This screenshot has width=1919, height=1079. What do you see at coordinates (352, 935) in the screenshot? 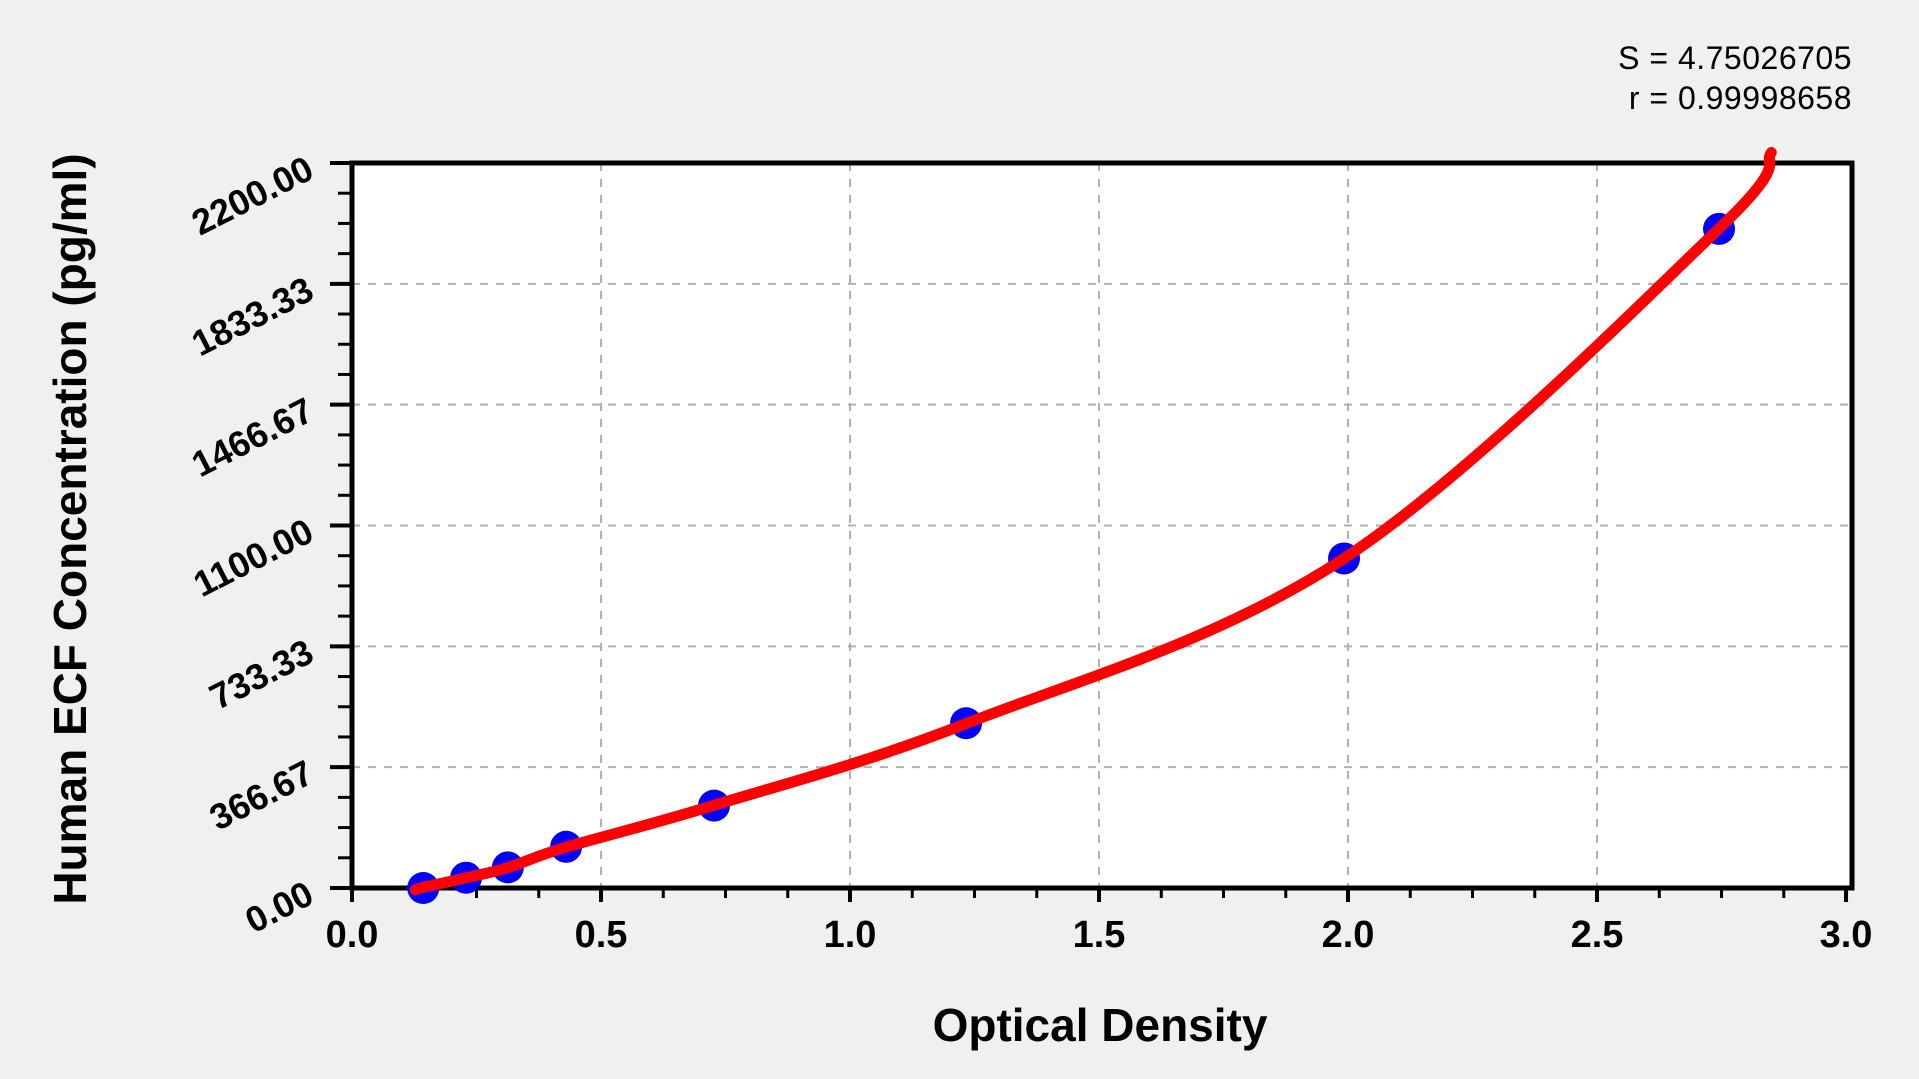
I see `x-tick-label: 0.0` at bounding box center [352, 935].